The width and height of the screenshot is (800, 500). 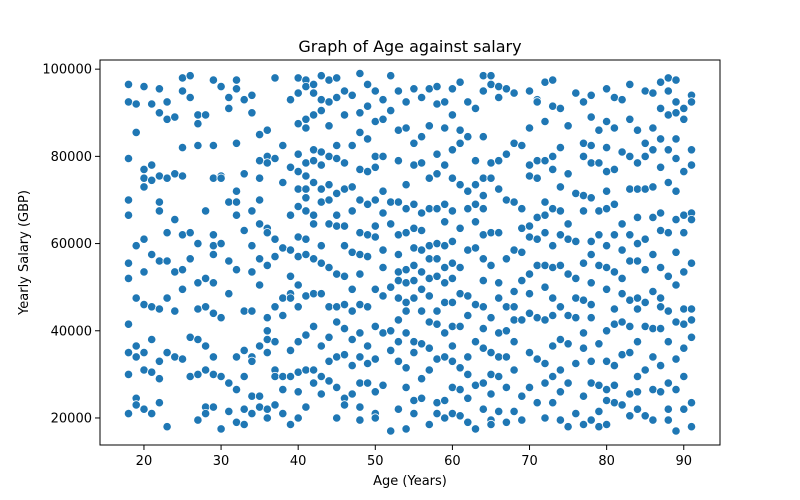 What do you see at coordinates (410, 481) in the screenshot?
I see `x-axis-label: Age (Years)` at bounding box center [410, 481].